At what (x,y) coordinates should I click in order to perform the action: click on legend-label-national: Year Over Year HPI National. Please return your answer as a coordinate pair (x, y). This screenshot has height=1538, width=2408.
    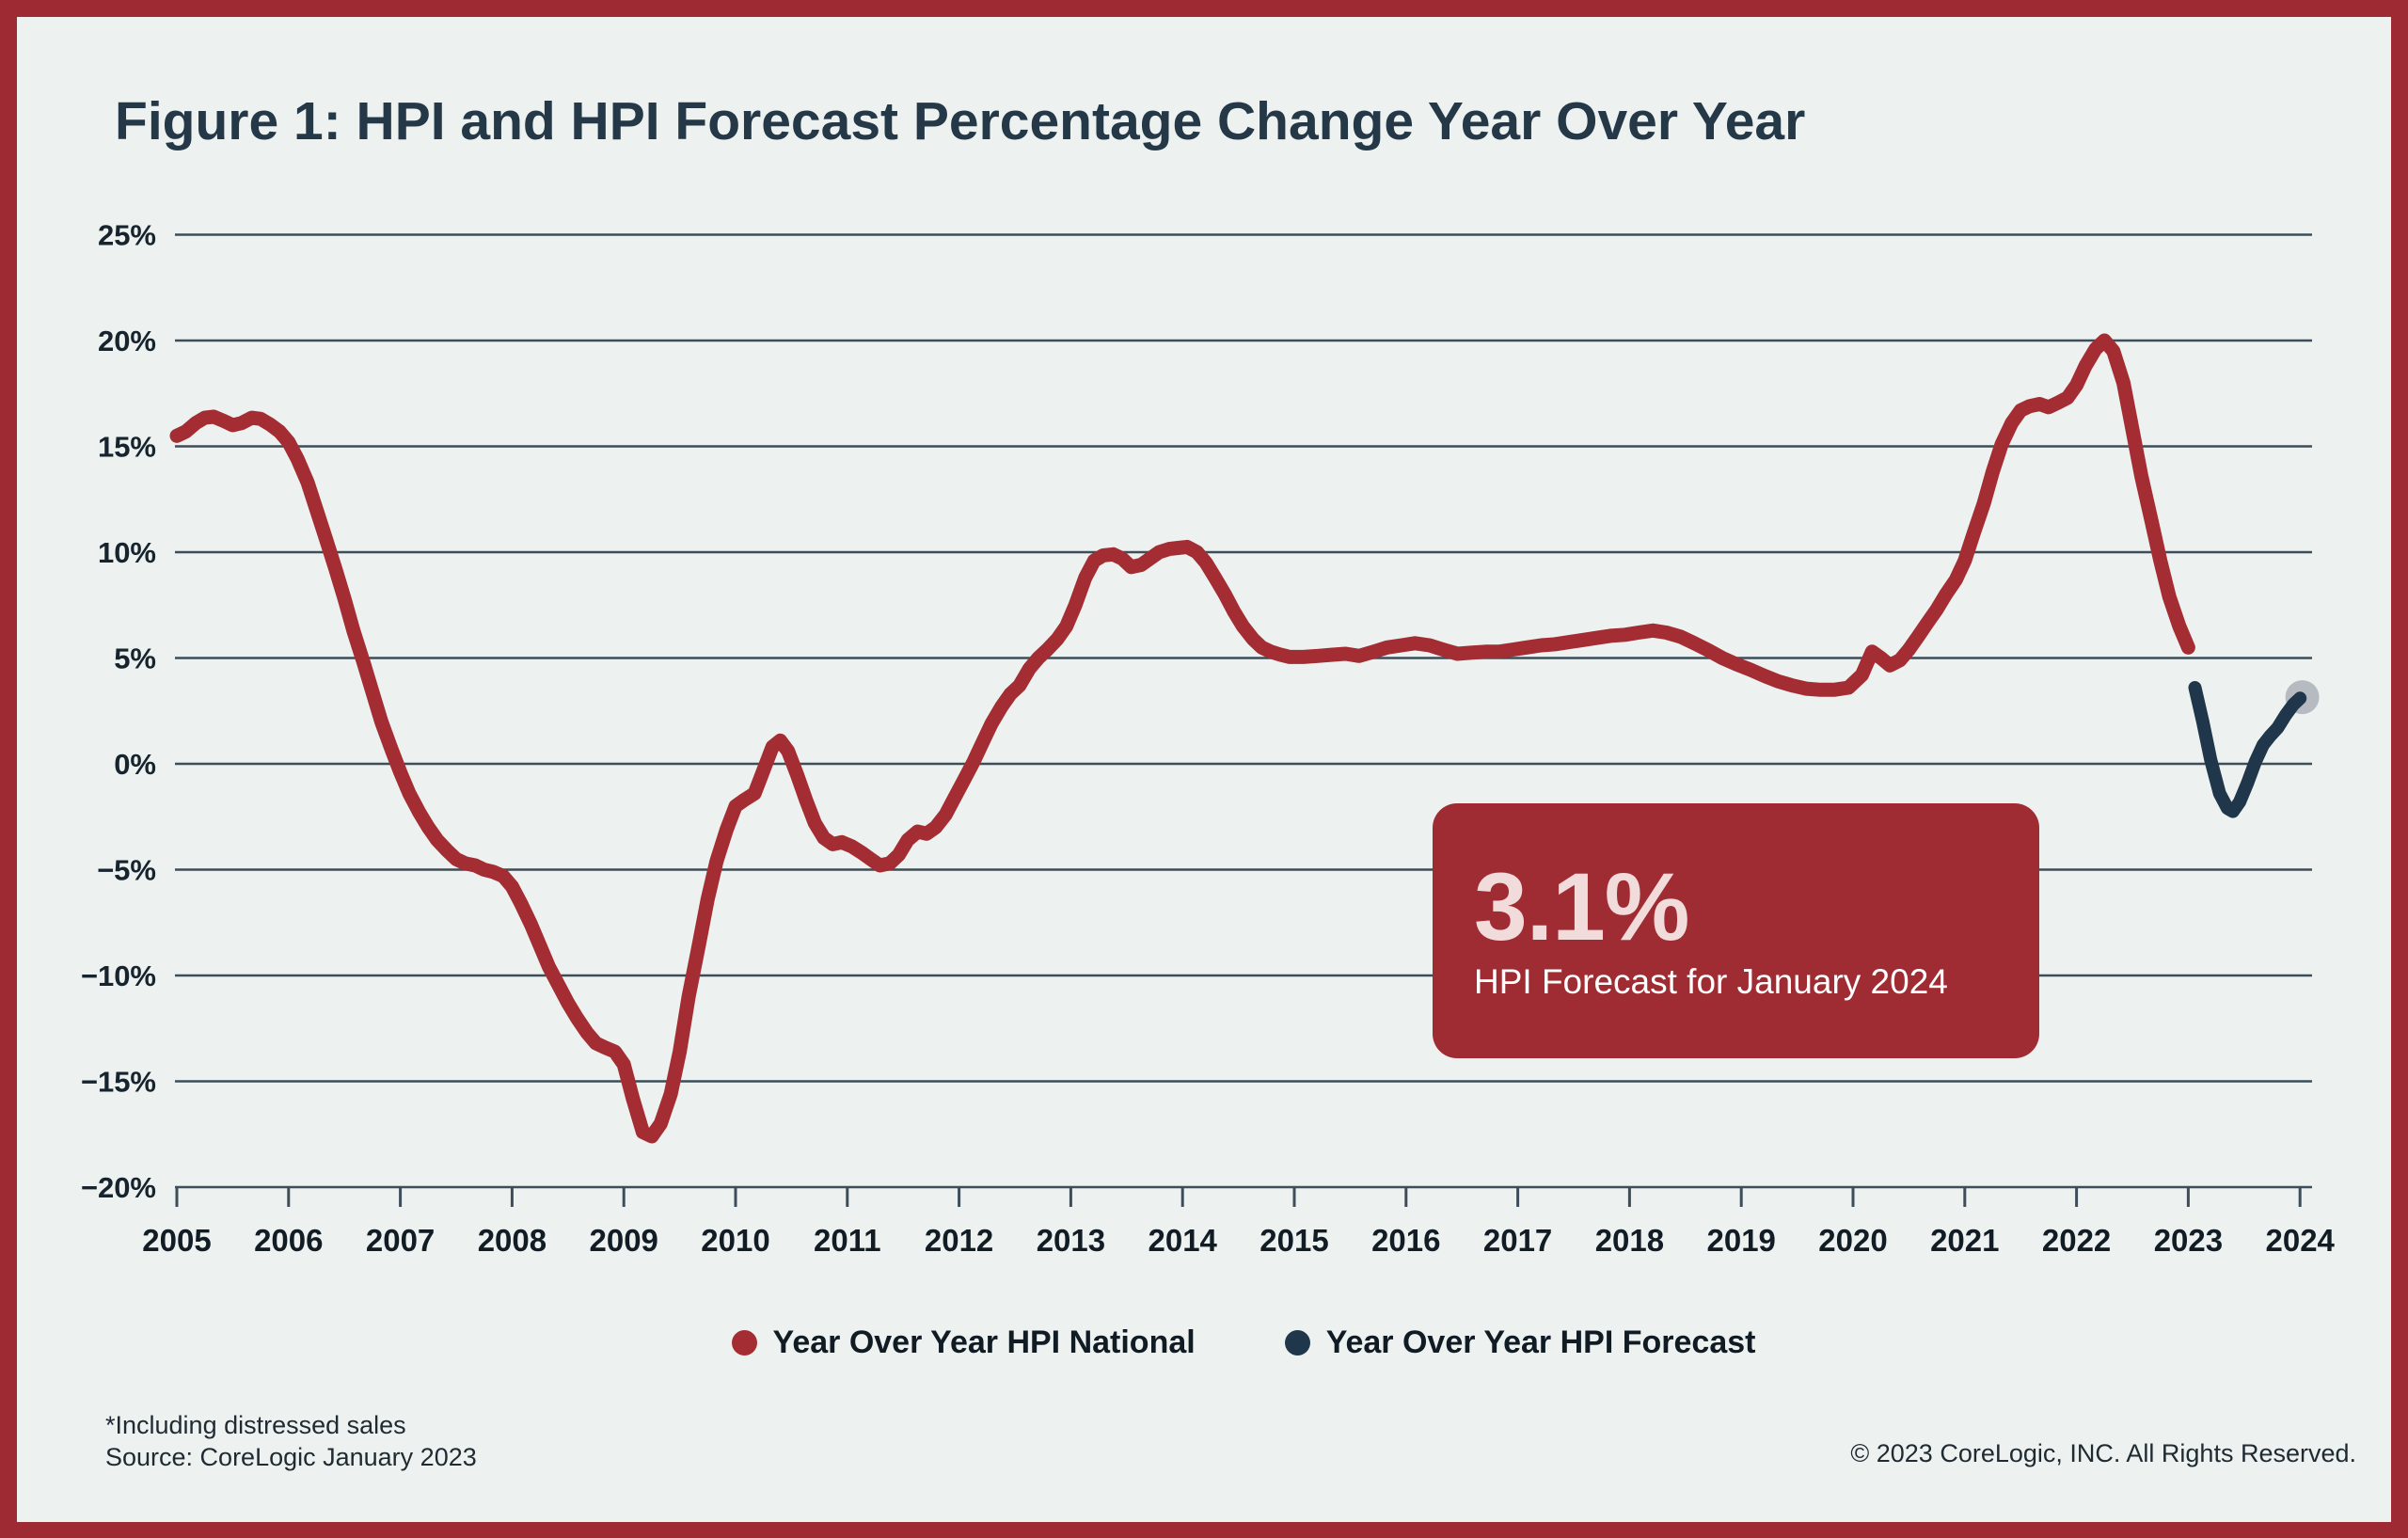
    Looking at the image, I should click on (984, 1342).